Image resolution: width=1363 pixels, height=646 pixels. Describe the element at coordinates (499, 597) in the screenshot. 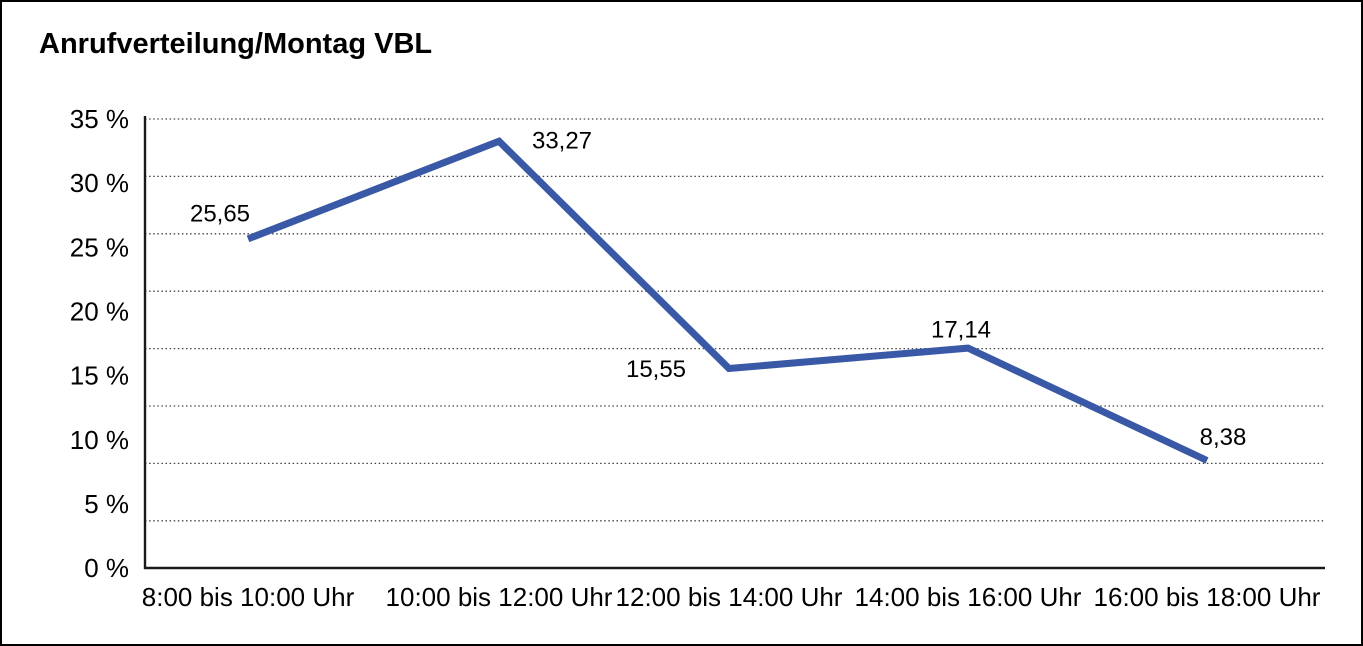

I see `x-axis-category-label: 10:00 bis 12:00 Uhr` at that location.